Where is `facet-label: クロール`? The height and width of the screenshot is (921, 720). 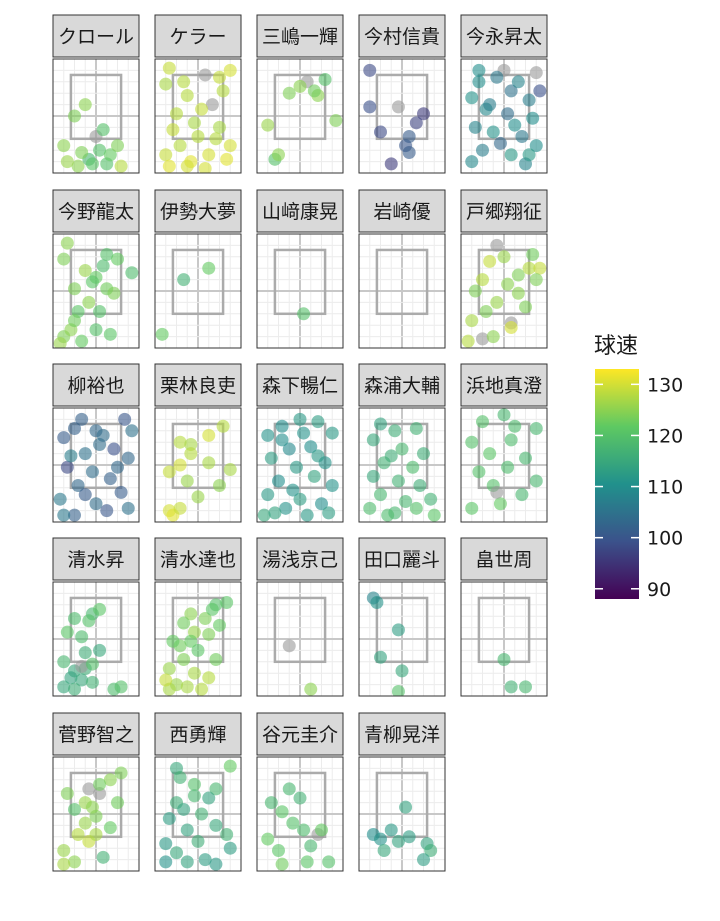 facet-label: クロール is located at coordinates (96, 37).